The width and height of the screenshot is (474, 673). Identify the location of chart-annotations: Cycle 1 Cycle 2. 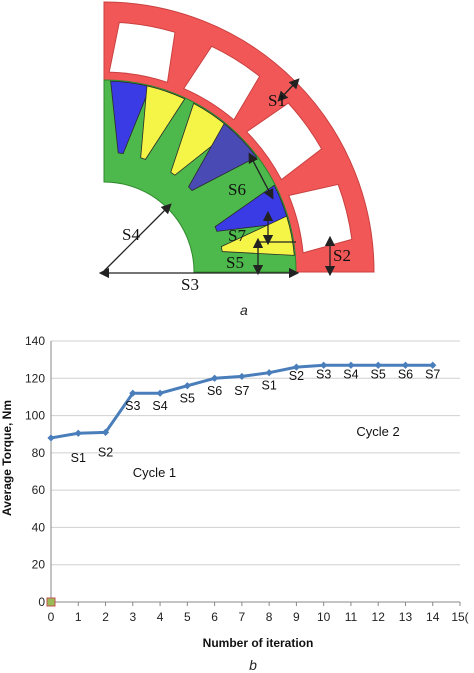
(266, 452).